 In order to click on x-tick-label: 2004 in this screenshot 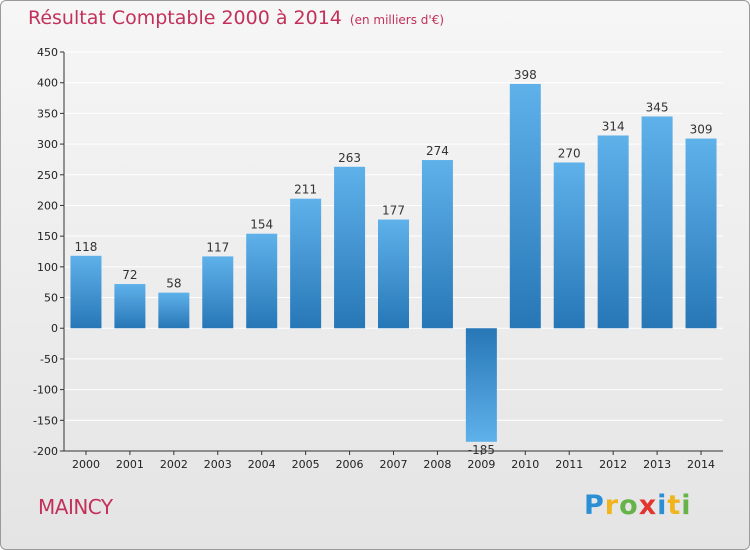, I will do `click(262, 464)`.